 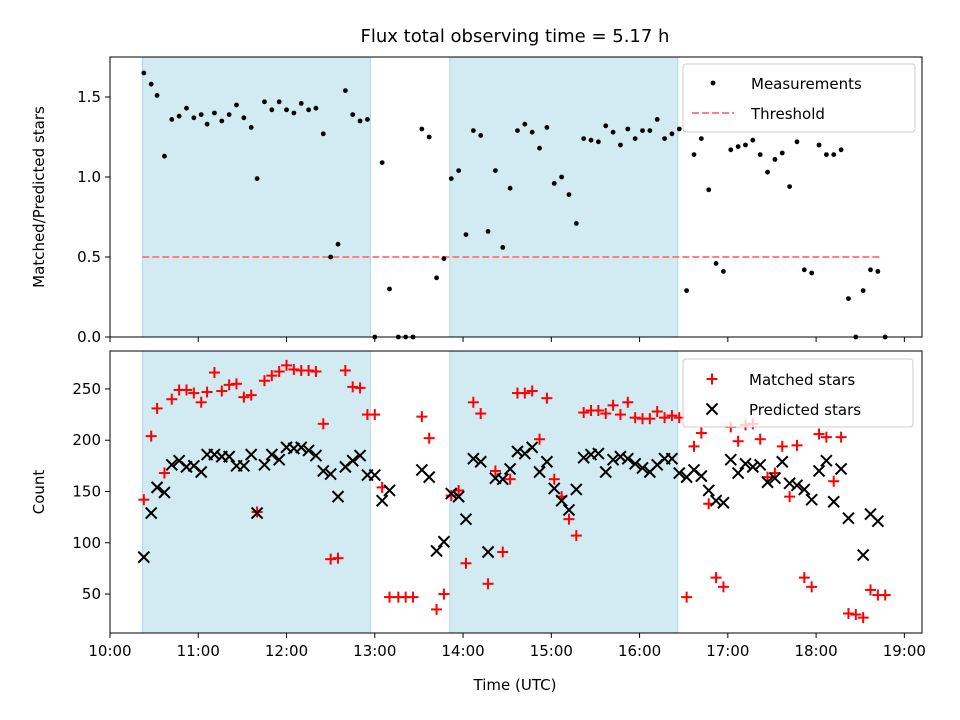 What do you see at coordinates (798, 393) in the screenshot?
I see `bottom-legend: Matched stars Predicted stars` at bounding box center [798, 393].